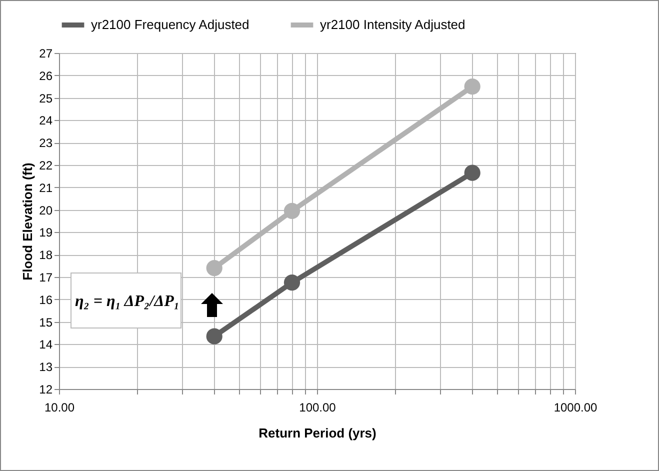 The height and width of the screenshot is (471, 659). What do you see at coordinates (46, 277) in the screenshot?
I see `y-tick-label: 17` at bounding box center [46, 277].